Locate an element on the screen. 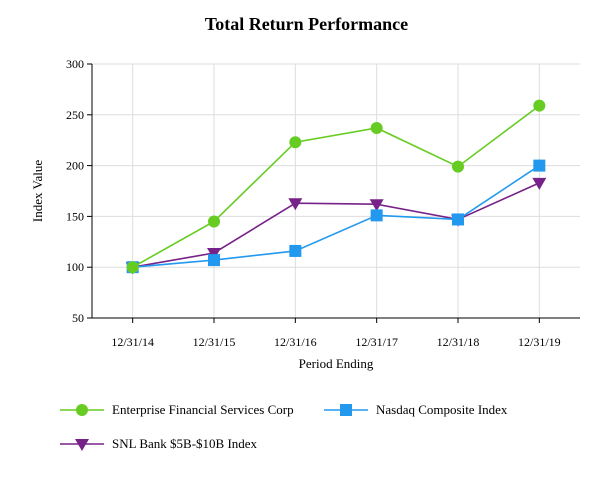 Image resolution: width=613 pixels, height=480 pixels. y-axis-label: Index Value is located at coordinates (37, 191).